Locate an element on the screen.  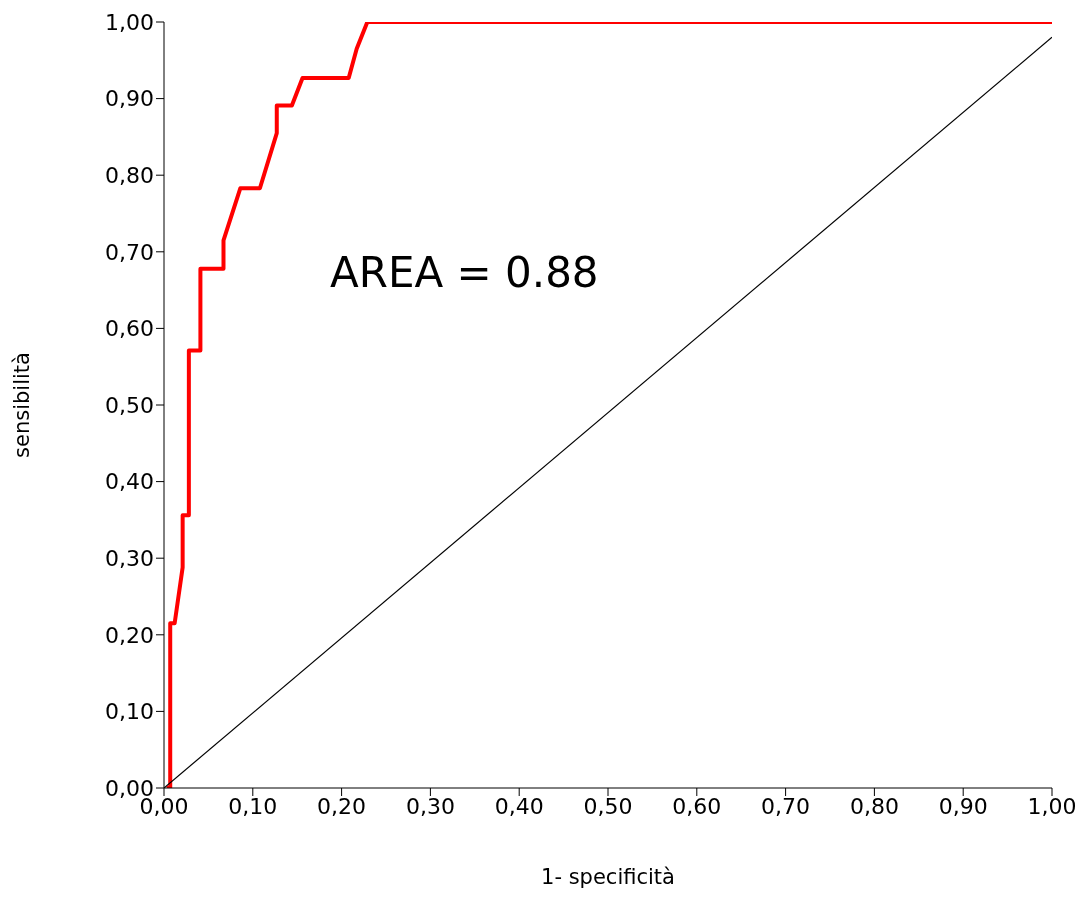
y-axis-title: sensibilità is located at coordinates (22, 405).